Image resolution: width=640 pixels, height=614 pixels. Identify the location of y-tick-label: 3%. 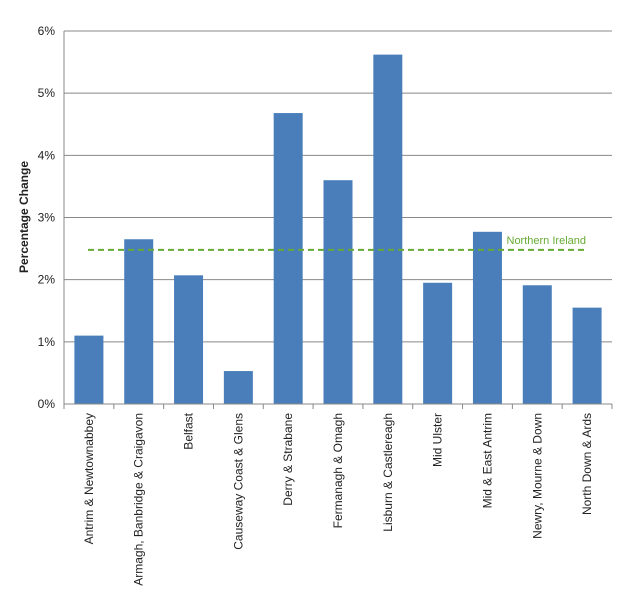
(47, 218).